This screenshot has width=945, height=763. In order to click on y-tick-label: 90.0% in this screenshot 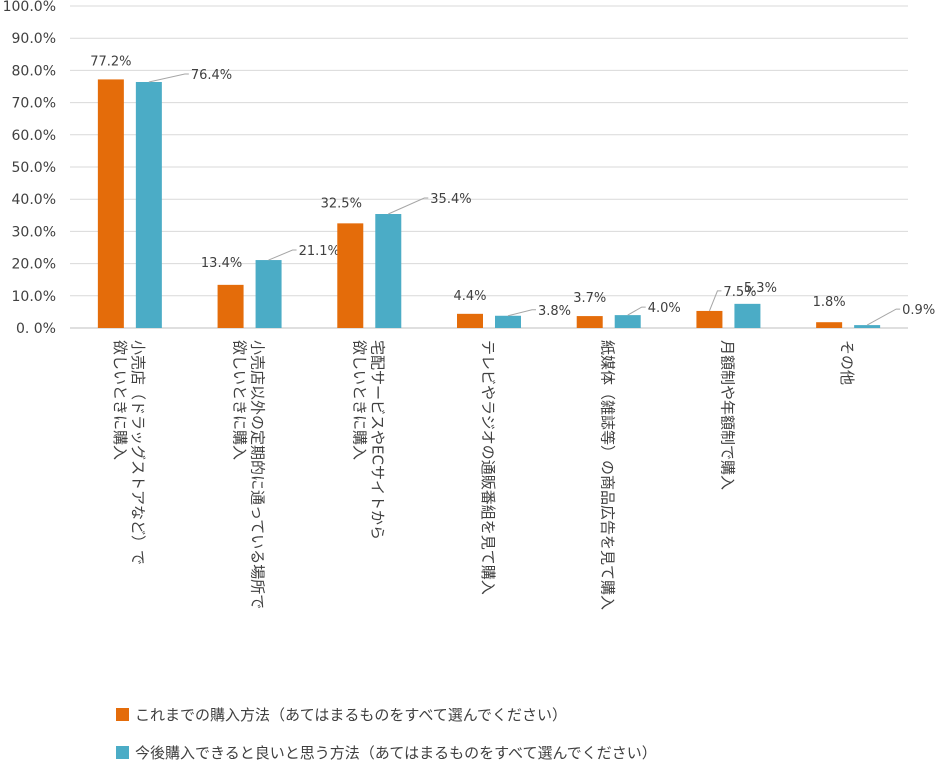, I will do `click(34, 39)`.